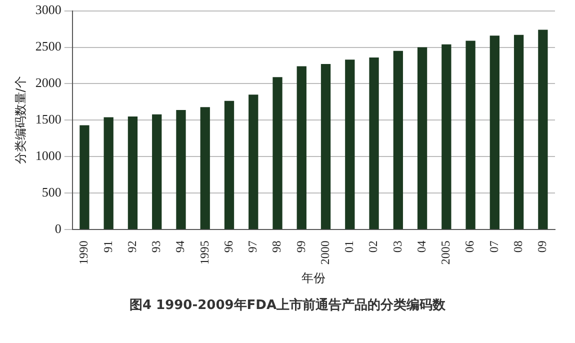  What do you see at coordinates (253, 246) in the screenshot?
I see `x-tick-label: 97` at bounding box center [253, 246].